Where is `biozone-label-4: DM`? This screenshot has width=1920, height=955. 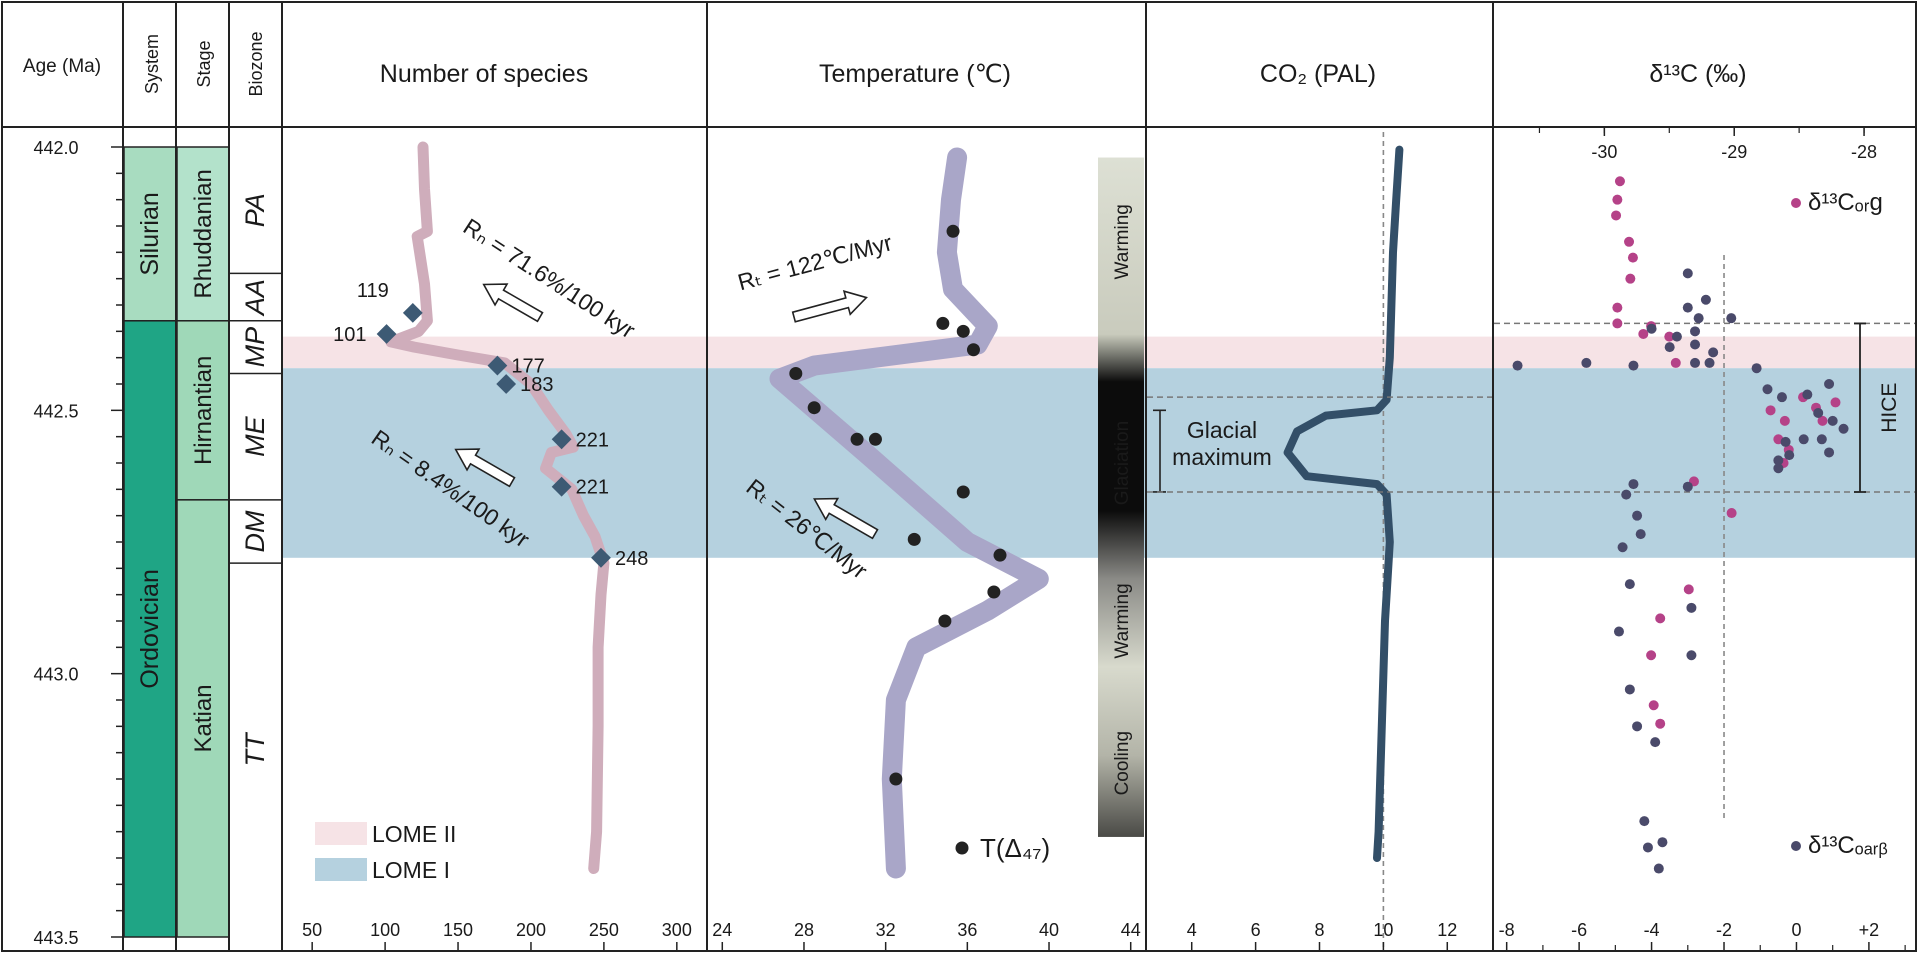 biozone-label-4: DM is located at coordinates (255, 531).